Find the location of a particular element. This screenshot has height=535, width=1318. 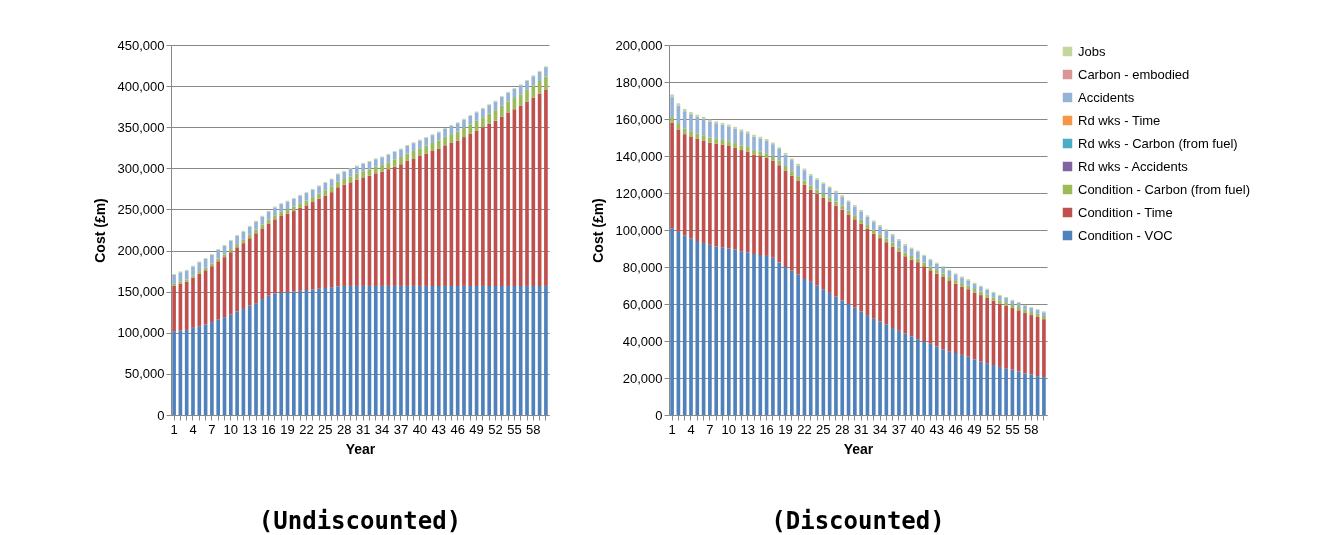

y-tick-label: 140,000 is located at coordinates (639, 156).